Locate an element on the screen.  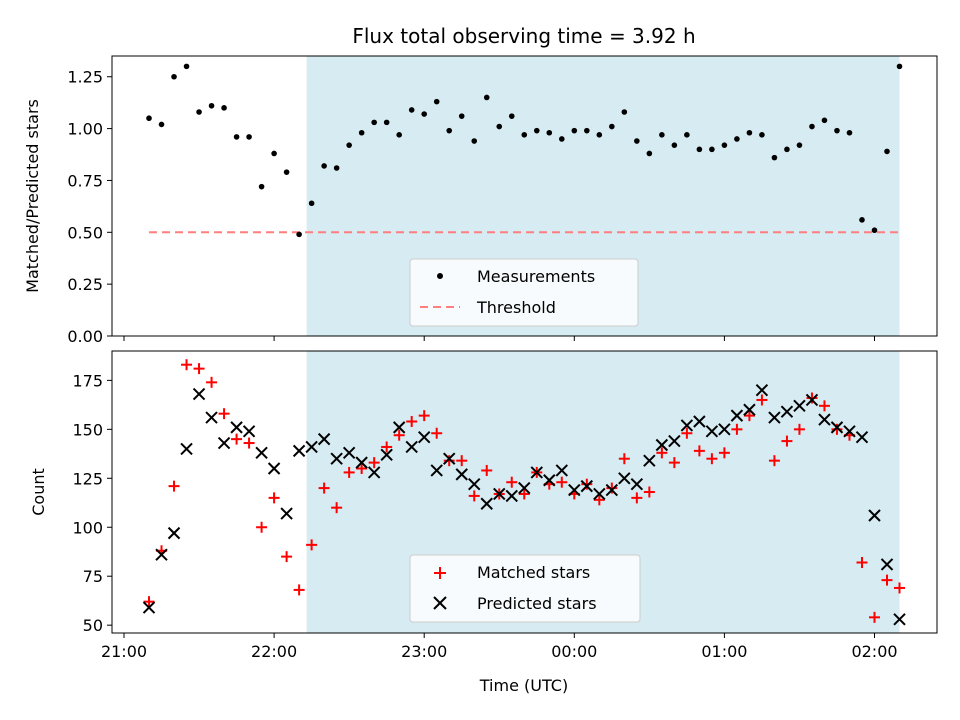
top-y-tick-label: 1.00 is located at coordinates (85, 129).